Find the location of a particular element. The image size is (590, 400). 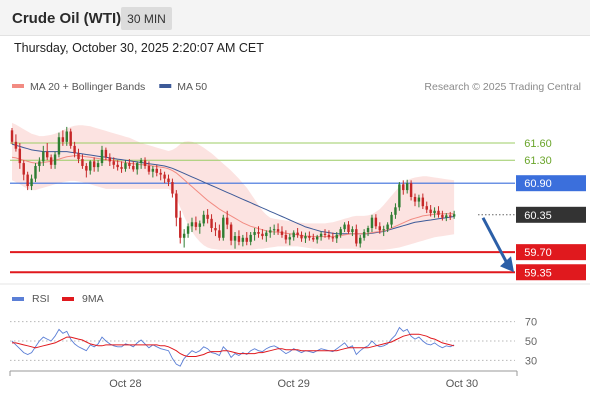

projection-arrow-head is located at coordinates (507, 264).